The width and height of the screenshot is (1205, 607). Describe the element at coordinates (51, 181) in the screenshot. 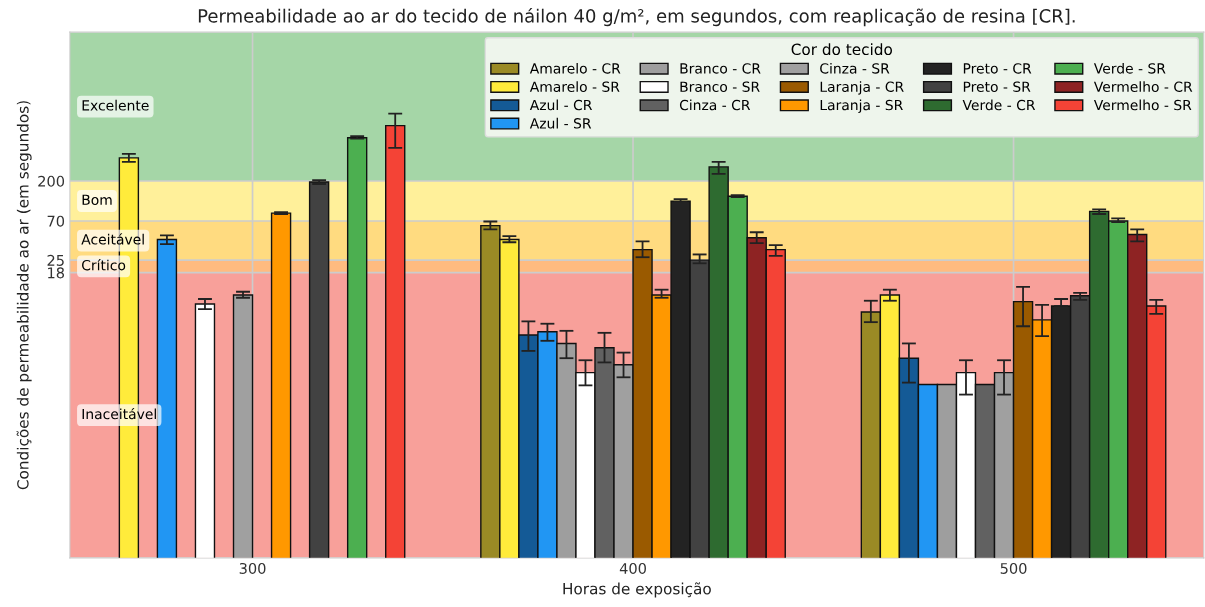

I see `y-tick-label: 200` at that location.